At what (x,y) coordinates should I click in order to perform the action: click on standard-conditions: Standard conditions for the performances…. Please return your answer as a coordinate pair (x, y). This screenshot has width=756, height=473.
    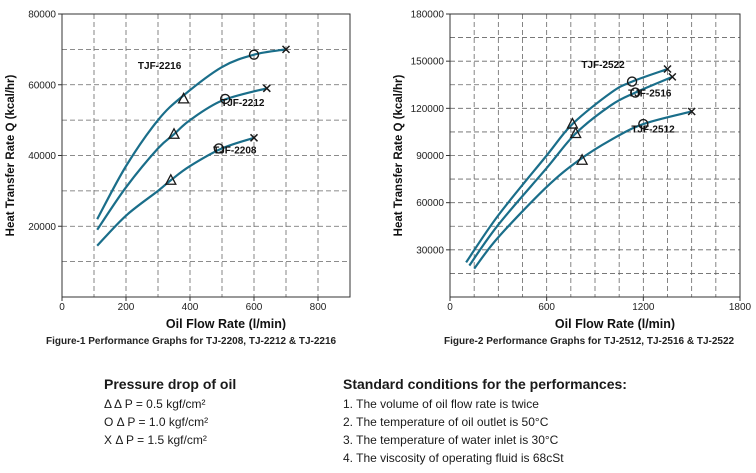
    Looking at the image, I should click on (485, 421).